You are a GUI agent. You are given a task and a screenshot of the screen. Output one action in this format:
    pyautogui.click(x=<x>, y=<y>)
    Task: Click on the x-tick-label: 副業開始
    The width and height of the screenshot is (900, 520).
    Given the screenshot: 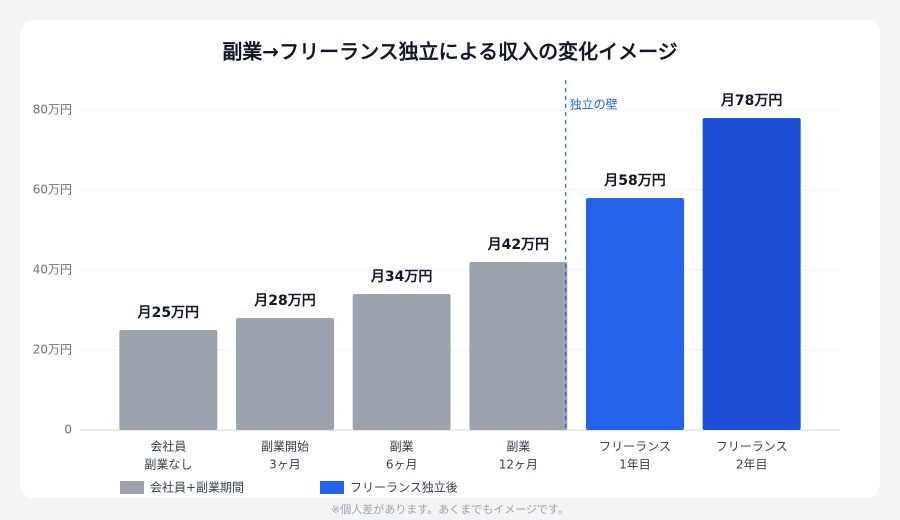 What is the action you would take?
    pyautogui.click(x=285, y=447)
    